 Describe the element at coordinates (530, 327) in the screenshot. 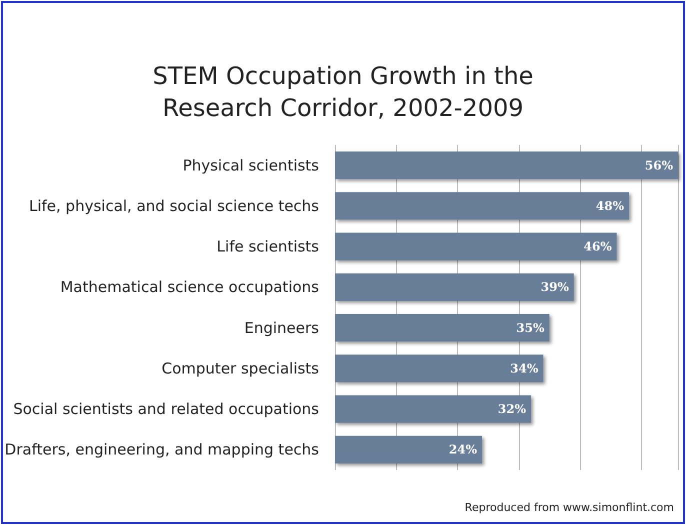

I see `data-label: 35%` at that location.